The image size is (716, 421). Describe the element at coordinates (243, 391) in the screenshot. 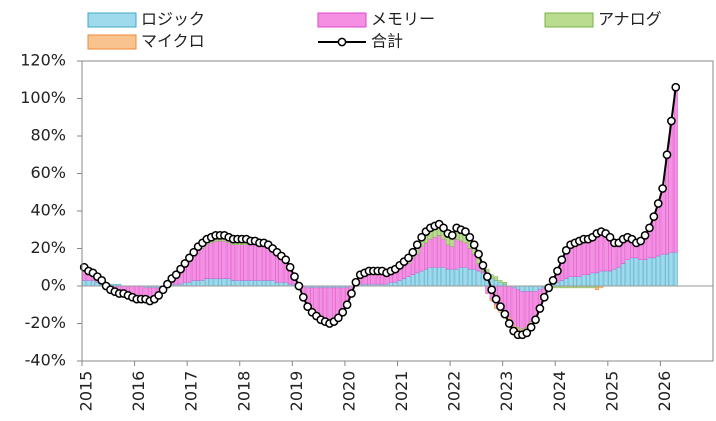

I see `x-tick-label: 2018` at that location.